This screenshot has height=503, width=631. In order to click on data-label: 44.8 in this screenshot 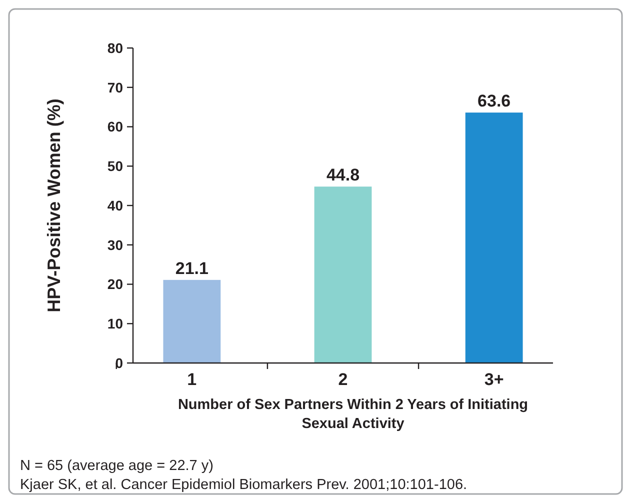, I will do `click(343, 175)`.